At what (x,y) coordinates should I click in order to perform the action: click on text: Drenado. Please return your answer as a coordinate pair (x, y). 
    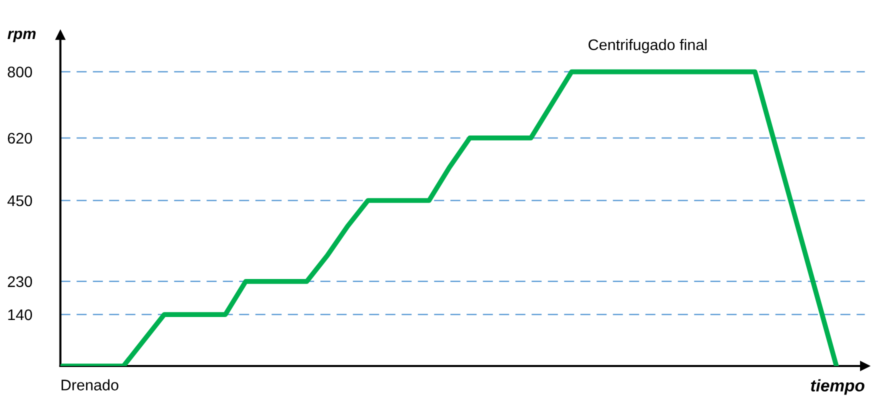
    Looking at the image, I should click on (90, 384).